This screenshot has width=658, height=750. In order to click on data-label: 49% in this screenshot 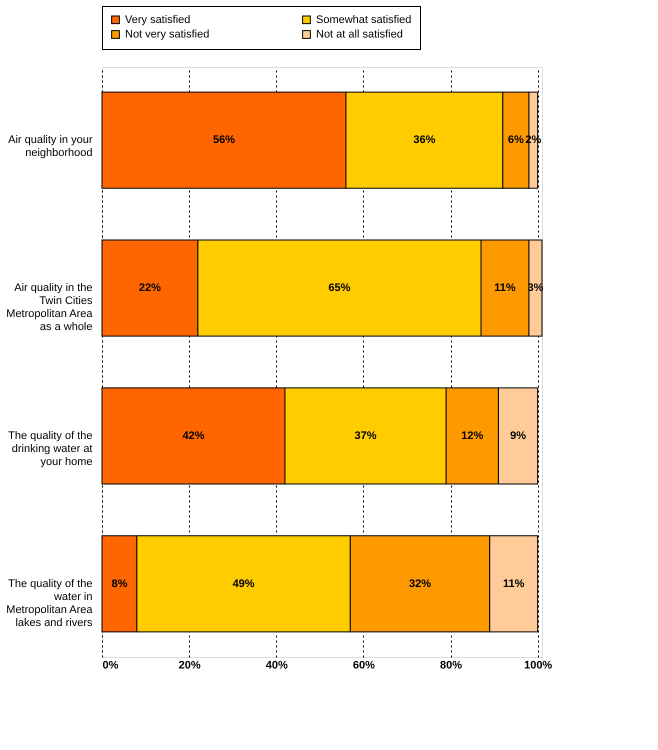, I will do `click(243, 584)`.